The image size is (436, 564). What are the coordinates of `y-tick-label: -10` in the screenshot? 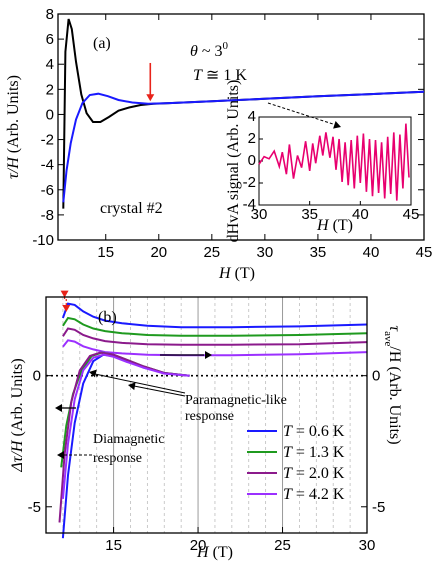 It's located at (43, 240).